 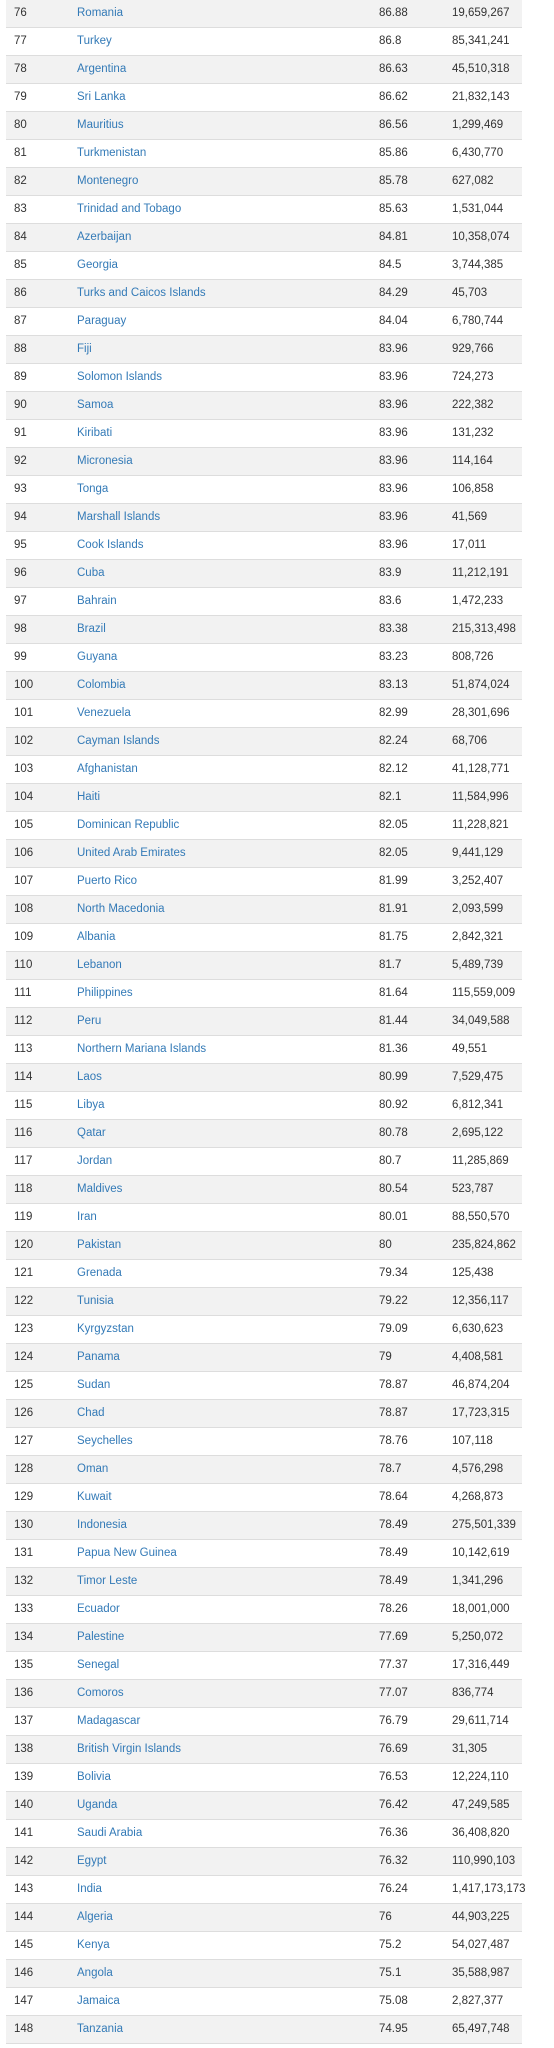 What do you see at coordinates (119, 517) in the screenshot?
I see `country-link: Marshall Islands` at bounding box center [119, 517].